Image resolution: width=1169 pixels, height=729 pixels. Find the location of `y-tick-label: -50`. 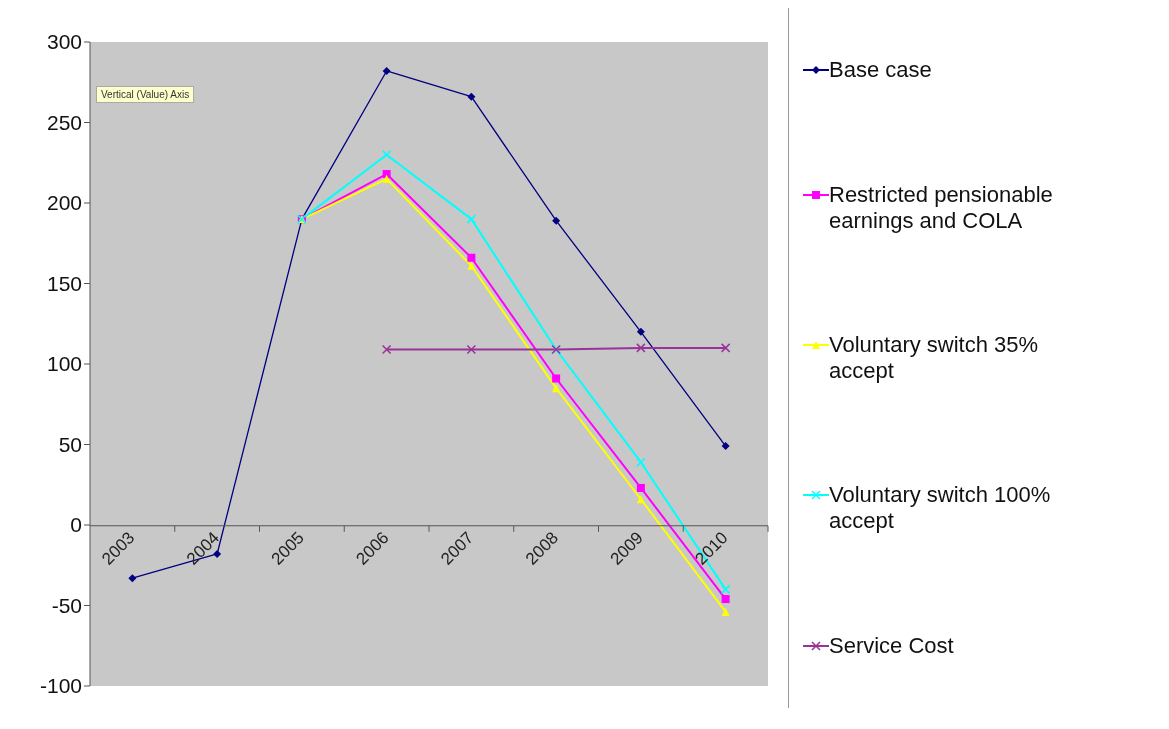

y-tick-label: -50 is located at coordinates (66, 605).